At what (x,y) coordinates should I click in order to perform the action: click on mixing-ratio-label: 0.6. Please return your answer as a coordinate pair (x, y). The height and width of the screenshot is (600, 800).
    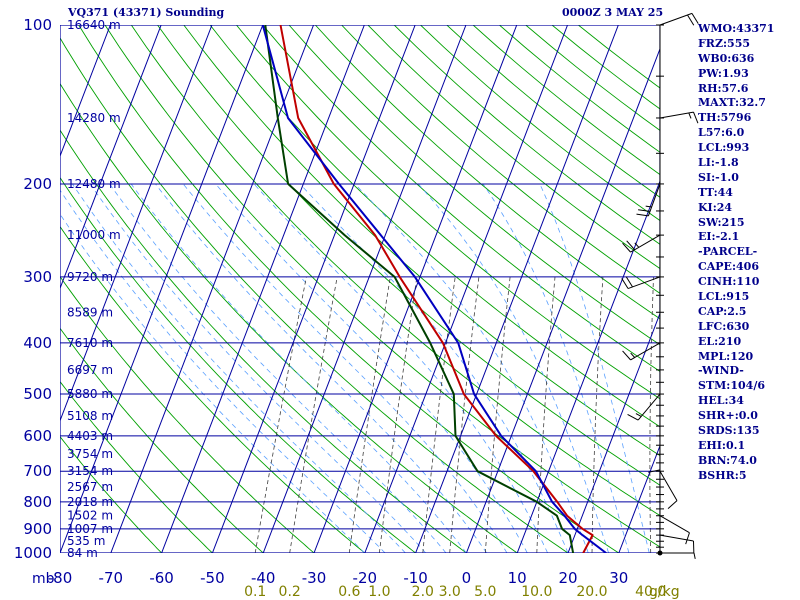
    Looking at the image, I should click on (349, 592).